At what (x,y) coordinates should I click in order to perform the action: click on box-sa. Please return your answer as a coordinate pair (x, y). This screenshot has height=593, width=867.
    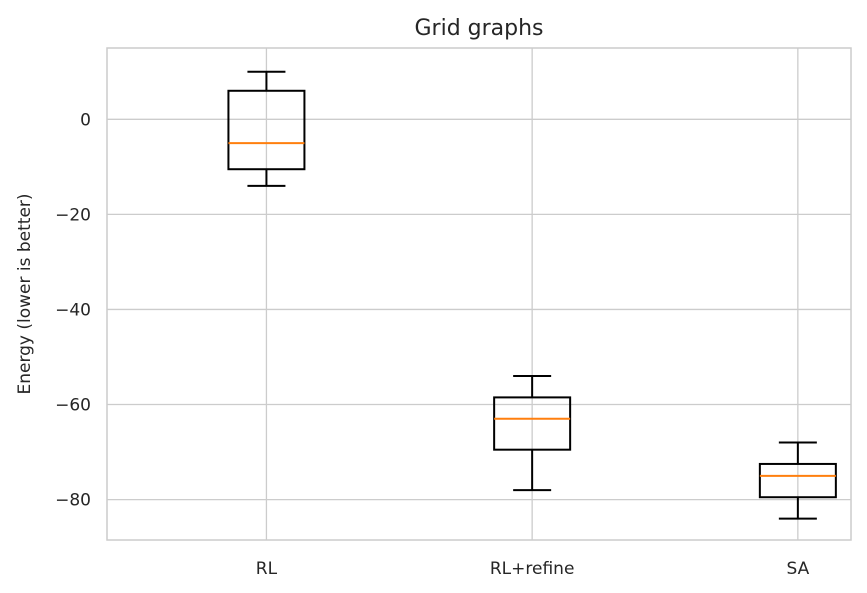
    Looking at the image, I should click on (797, 480).